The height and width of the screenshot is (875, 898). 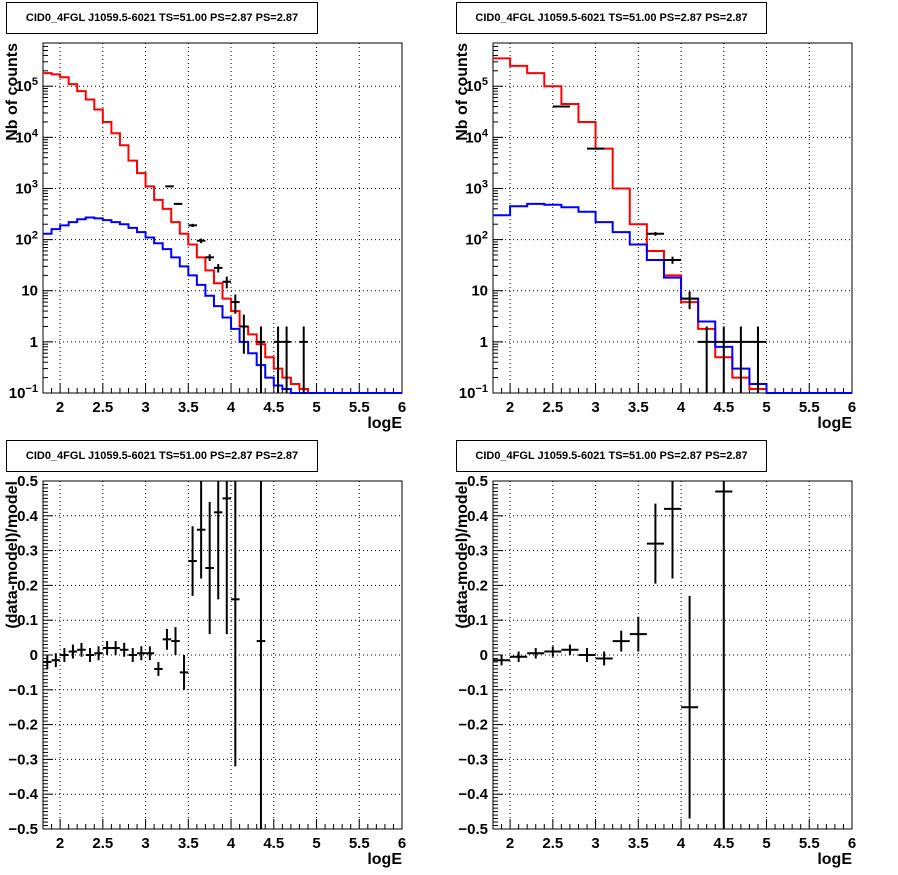 I want to click on y-tick-label: −0.5, so click(x=23, y=829).